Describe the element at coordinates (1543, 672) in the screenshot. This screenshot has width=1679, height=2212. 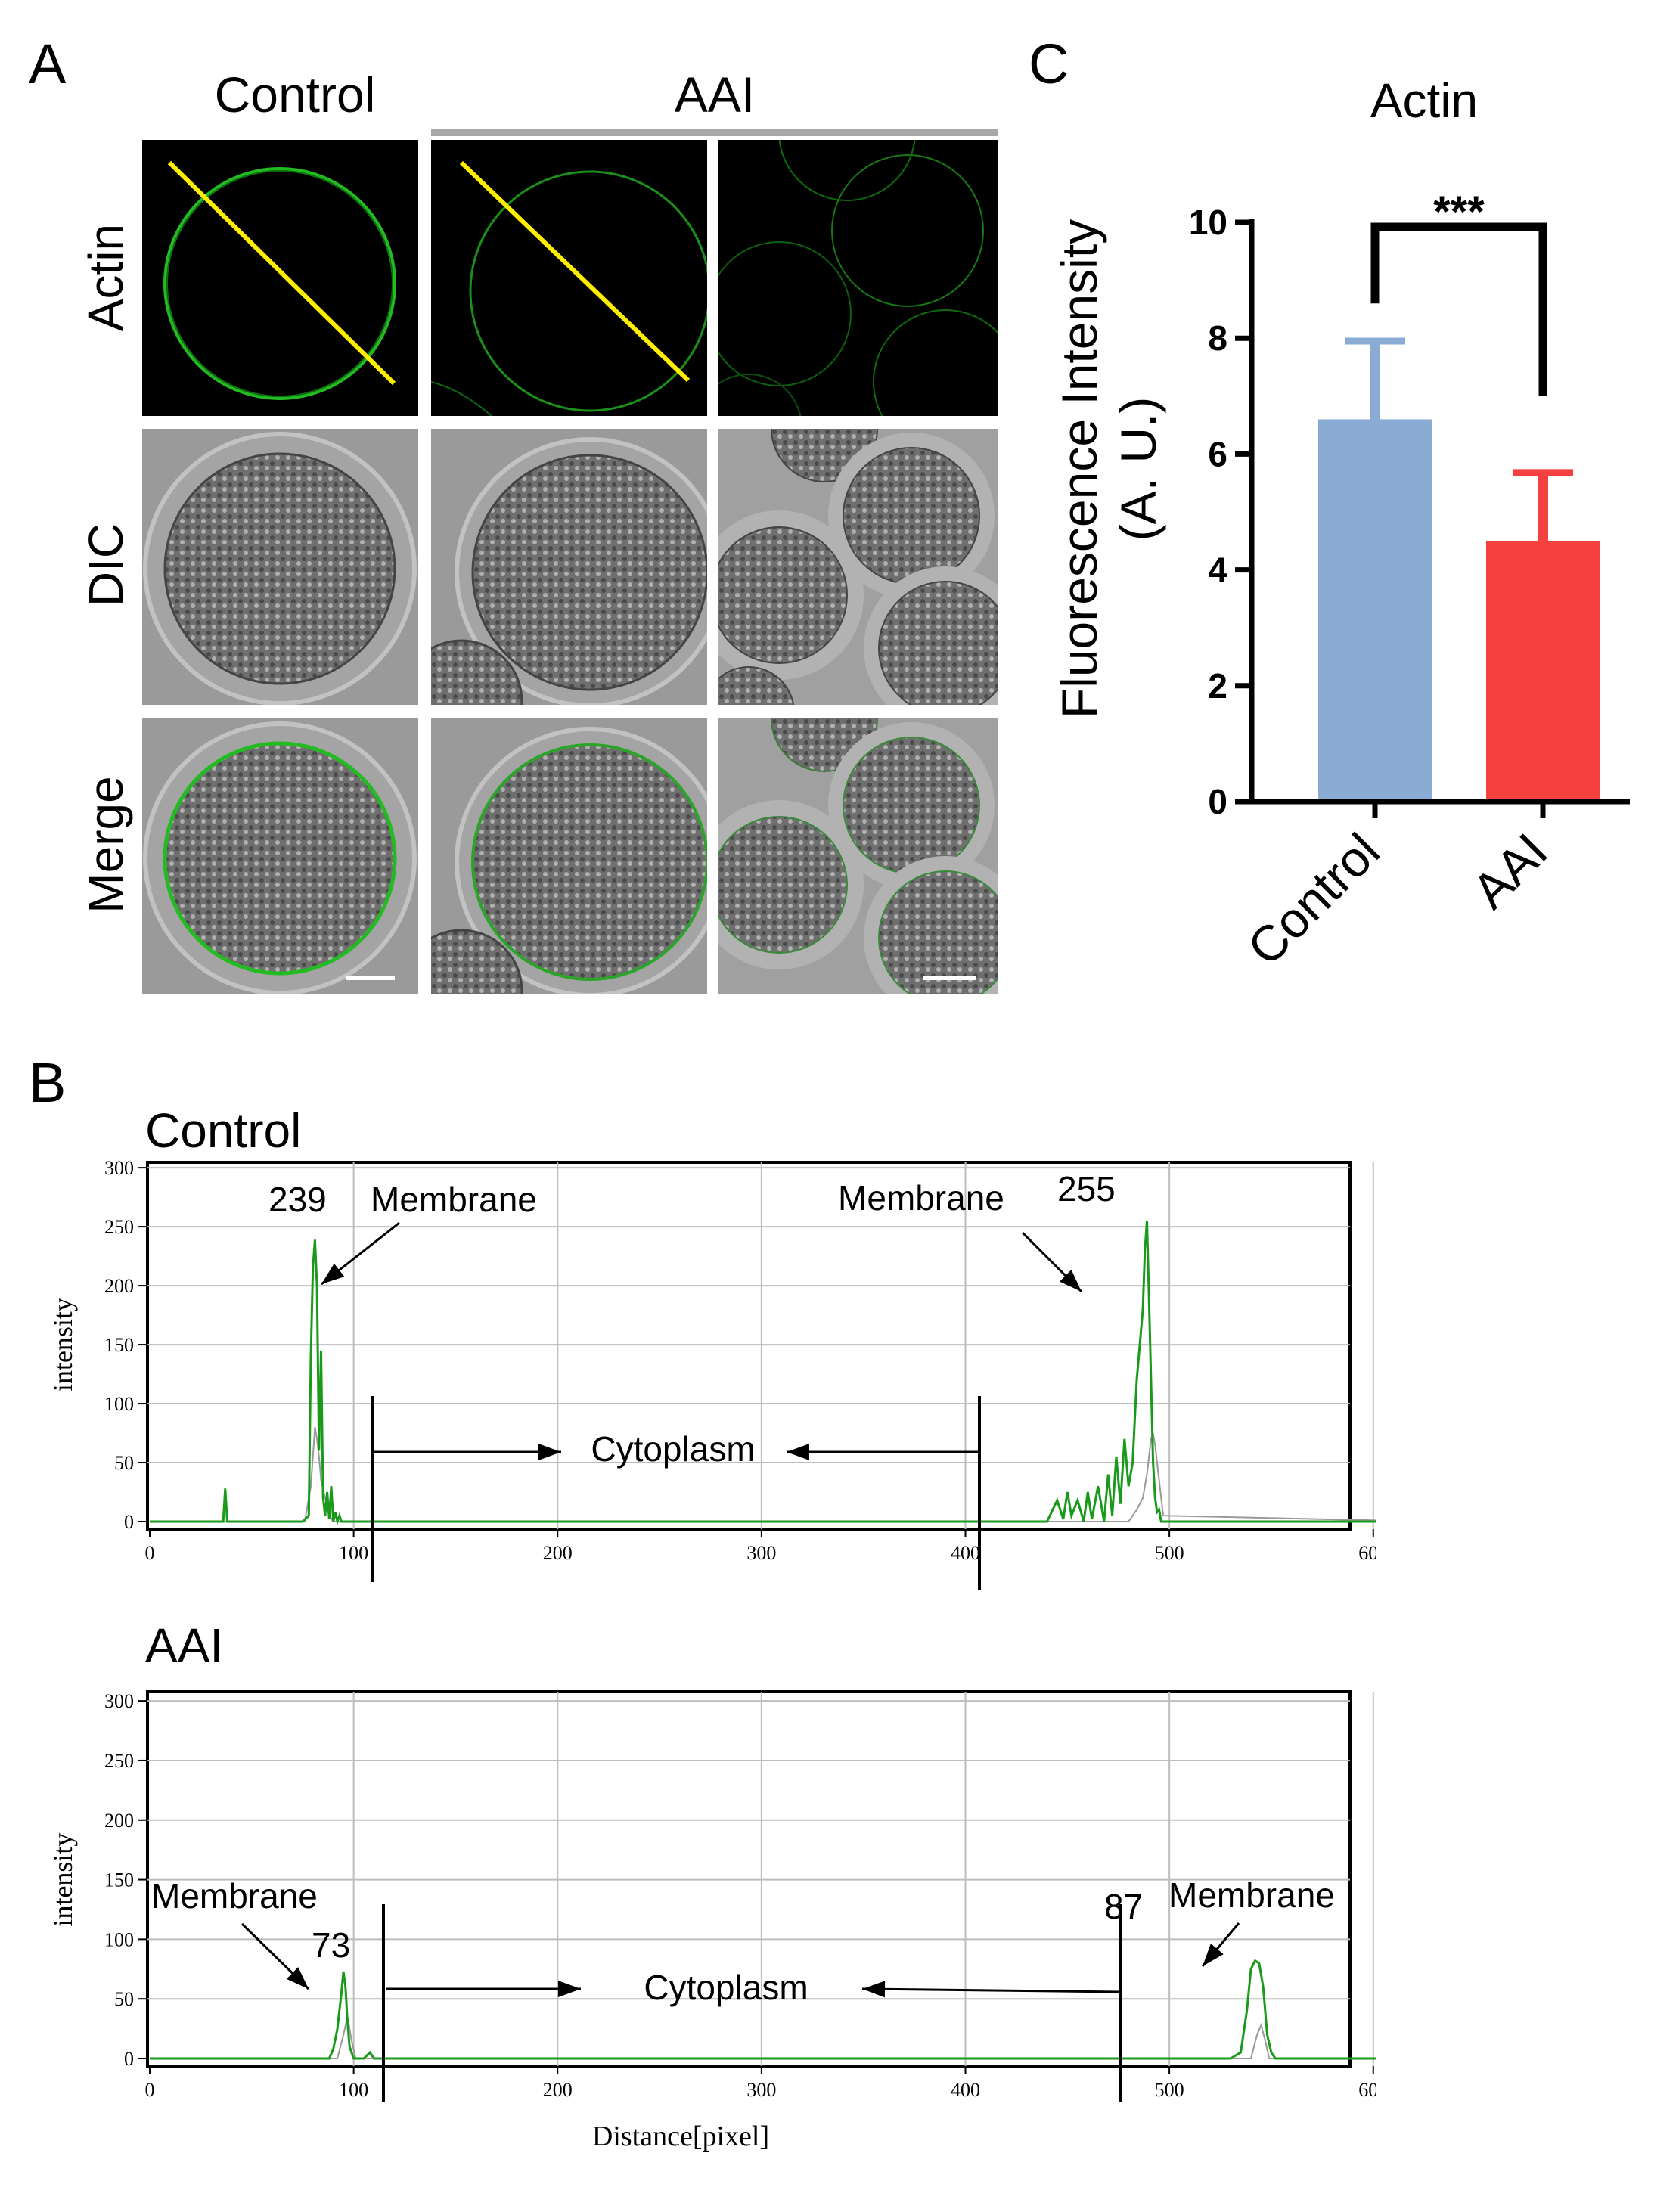
I see `bar-aai` at that location.